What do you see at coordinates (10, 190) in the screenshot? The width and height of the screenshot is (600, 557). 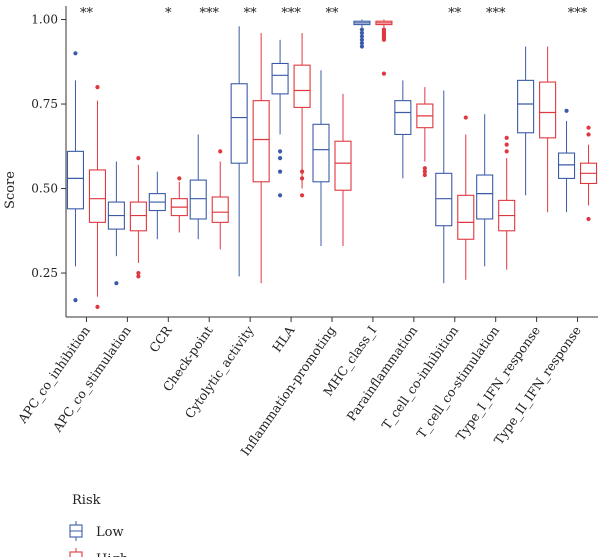 I see `y-axis-label: Score` at bounding box center [10, 190].